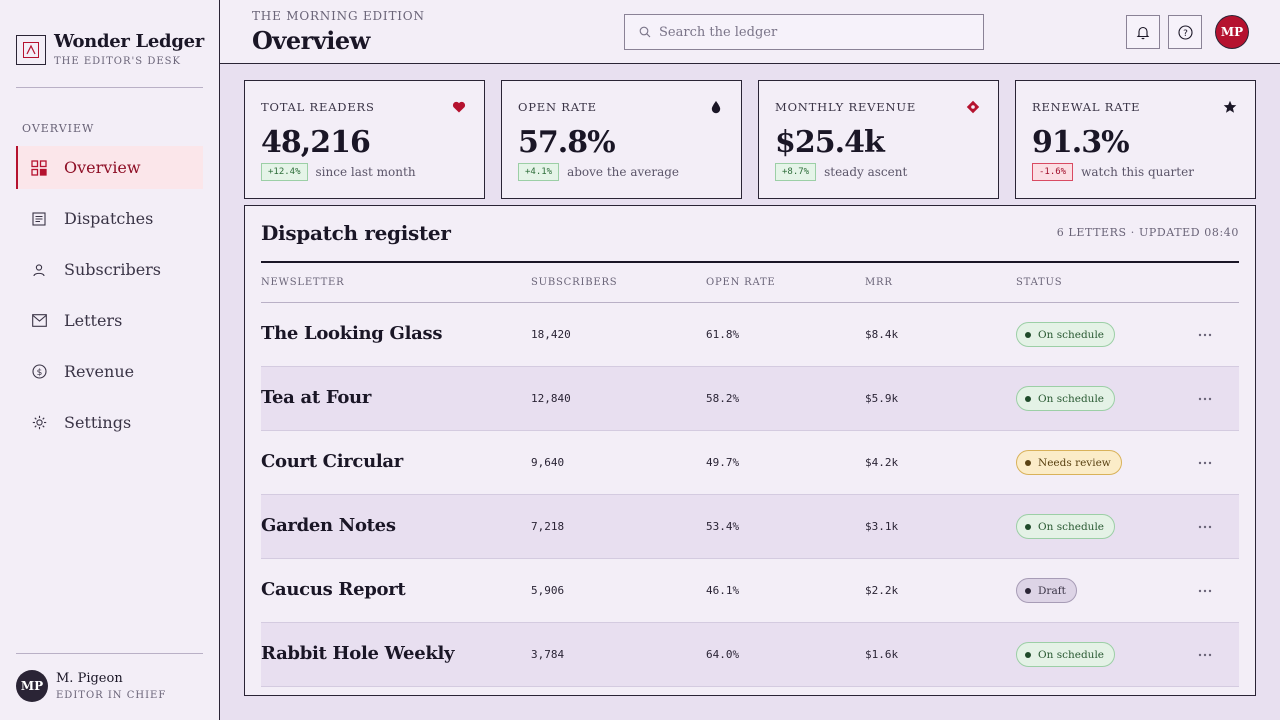  Describe the element at coordinates (723, 398) in the screenshot. I see `open-rate-cell: 58.2%` at that location.